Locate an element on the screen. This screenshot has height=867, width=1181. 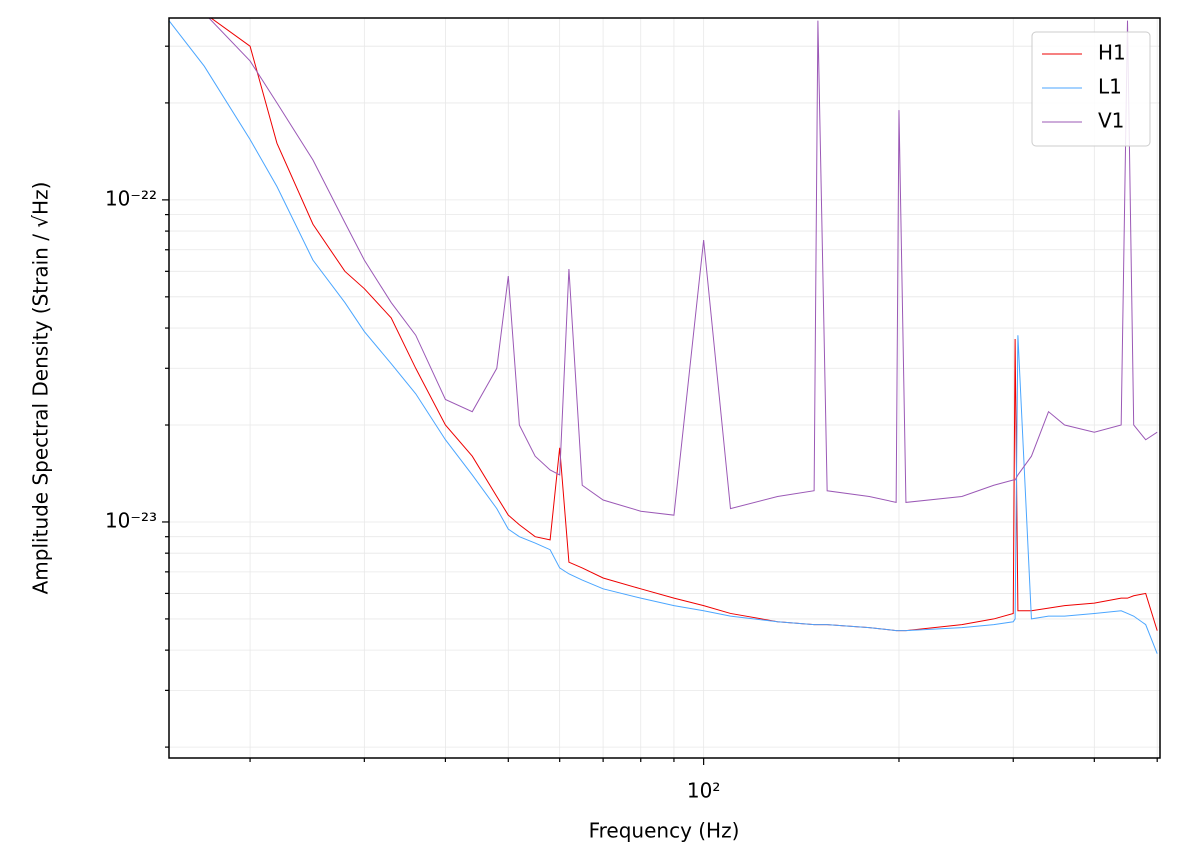
legend-label: L1 is located at coordinates (1110, 87).